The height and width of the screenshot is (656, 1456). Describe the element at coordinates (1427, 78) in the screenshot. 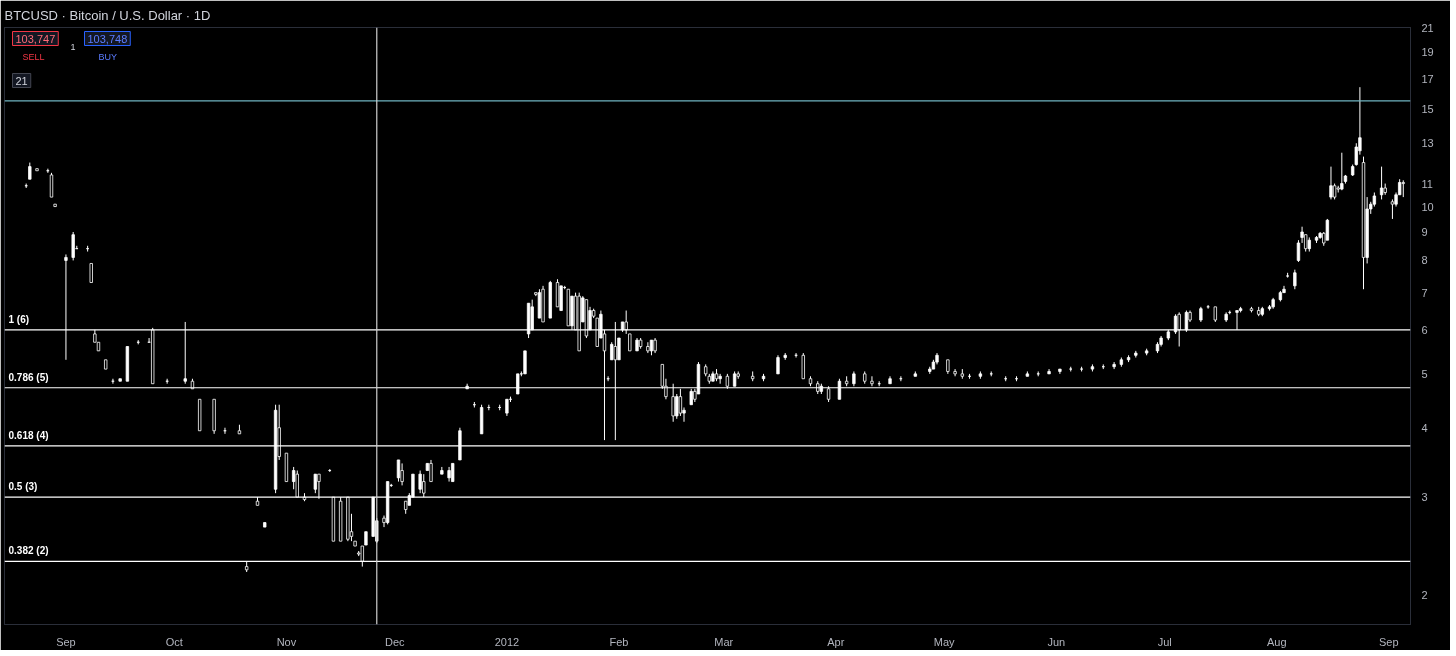

I see `y-tick-label: 17` at that location.